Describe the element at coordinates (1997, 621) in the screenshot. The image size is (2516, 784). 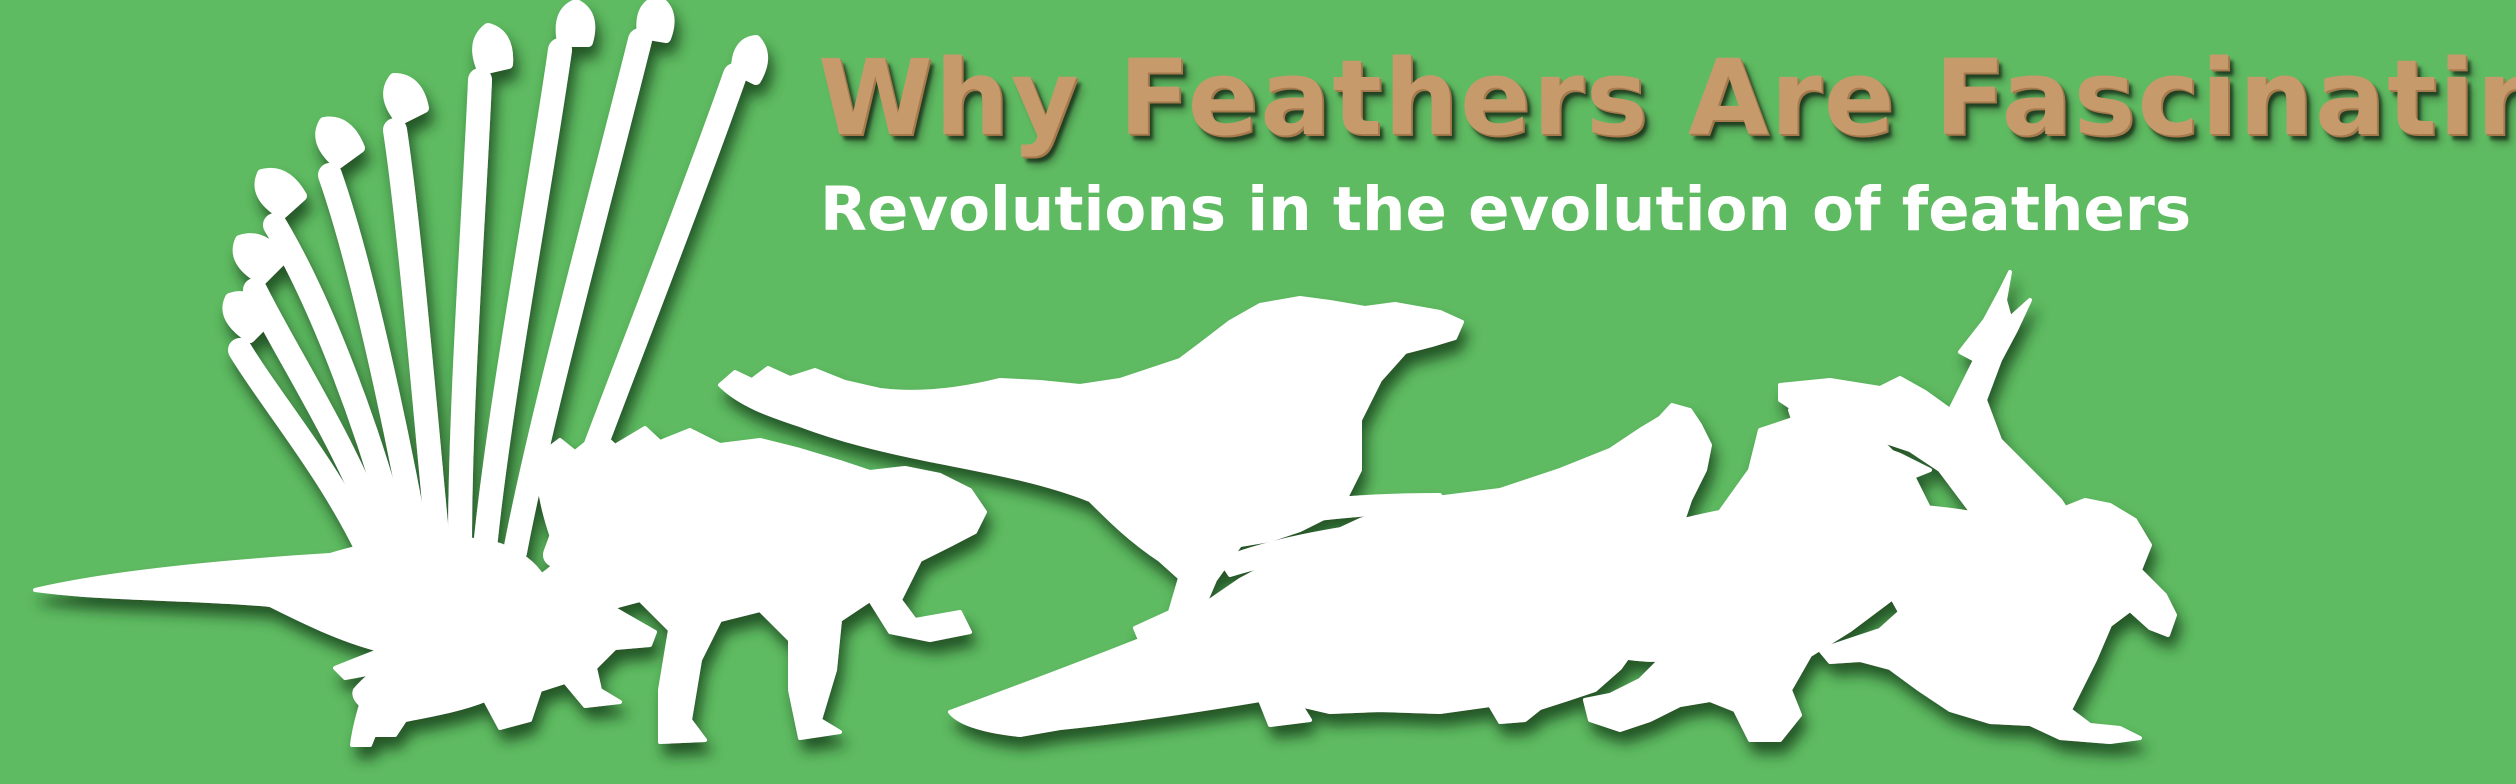
I see `vulture-silhouette` at that location.